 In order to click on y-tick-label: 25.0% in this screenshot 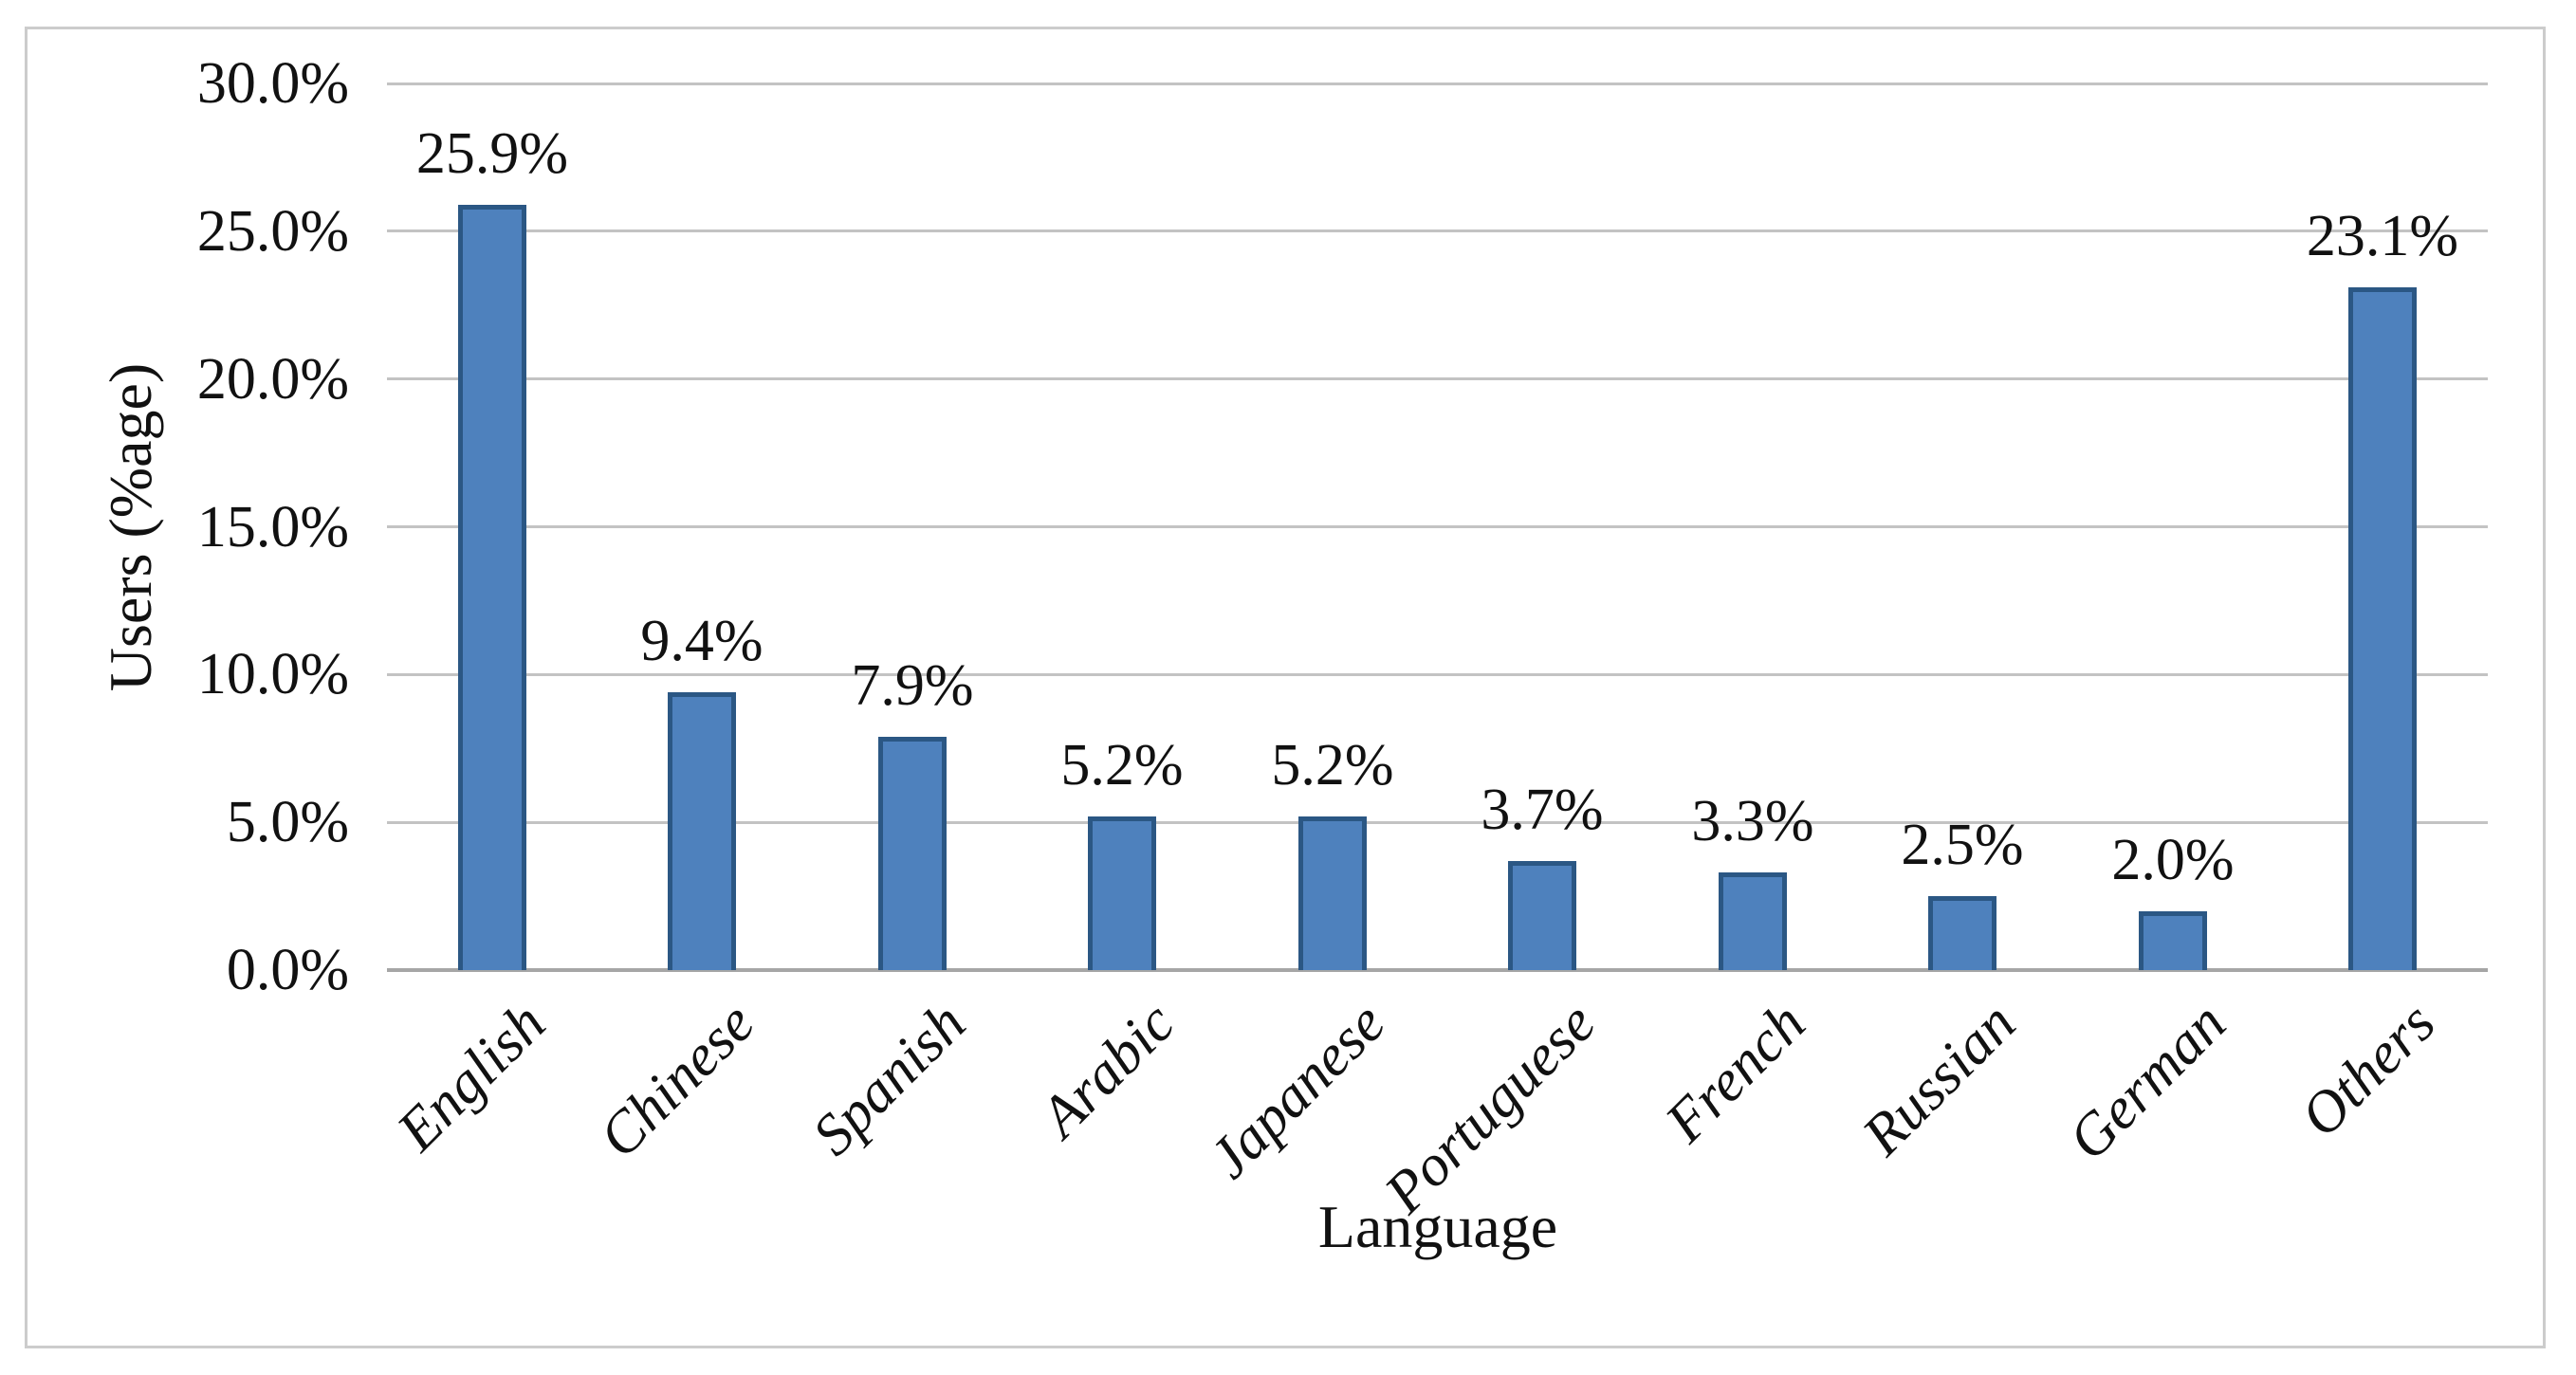, I will do `click(272, 231)`.